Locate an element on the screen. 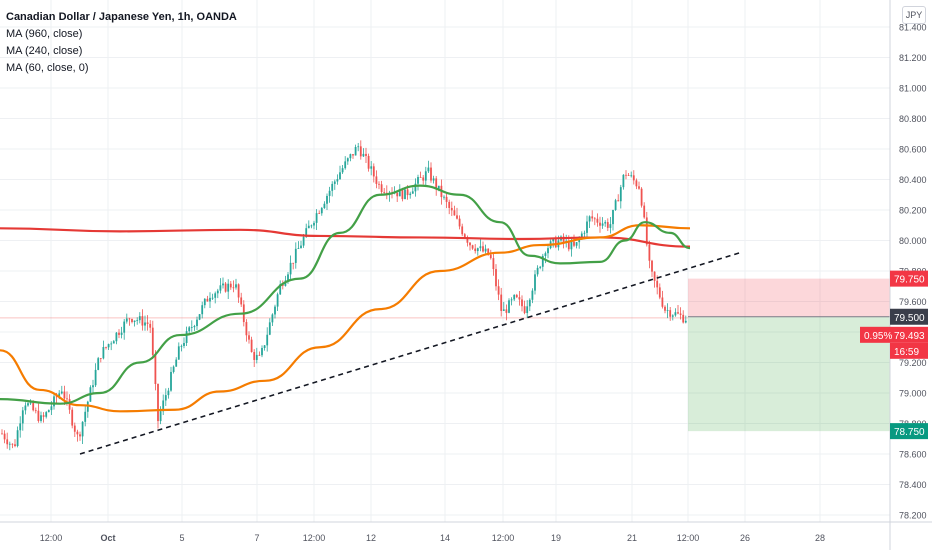 Image resolution: width=932 pixels, height=550 pixels. bar-timer-label-text: 16:59 is located at coordinates (906, 352).